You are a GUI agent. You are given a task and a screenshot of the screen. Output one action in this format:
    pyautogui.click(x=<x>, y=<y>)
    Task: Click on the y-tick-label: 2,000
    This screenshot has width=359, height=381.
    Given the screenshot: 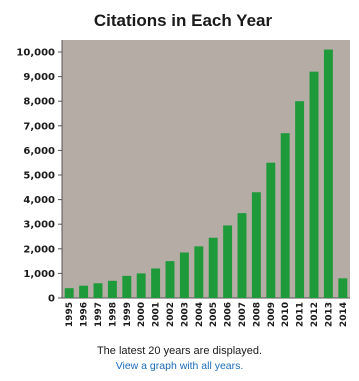 What is the action you would take?
    pyautogui.click(x=39, y=249)
    